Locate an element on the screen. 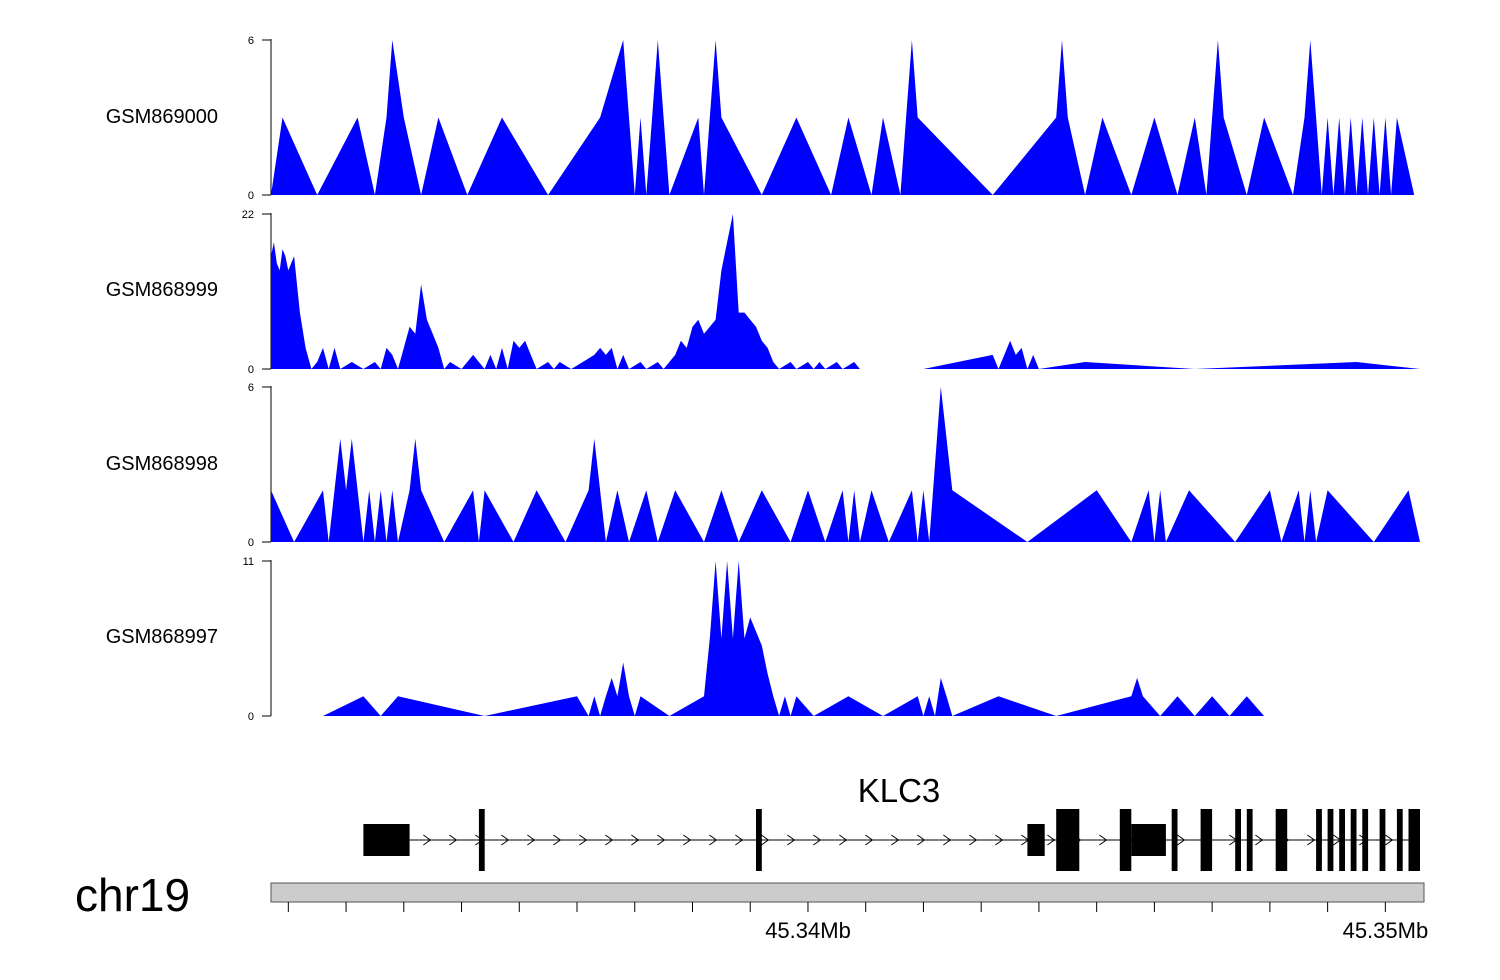  exon-blocks is located at coordinates (891, 840).